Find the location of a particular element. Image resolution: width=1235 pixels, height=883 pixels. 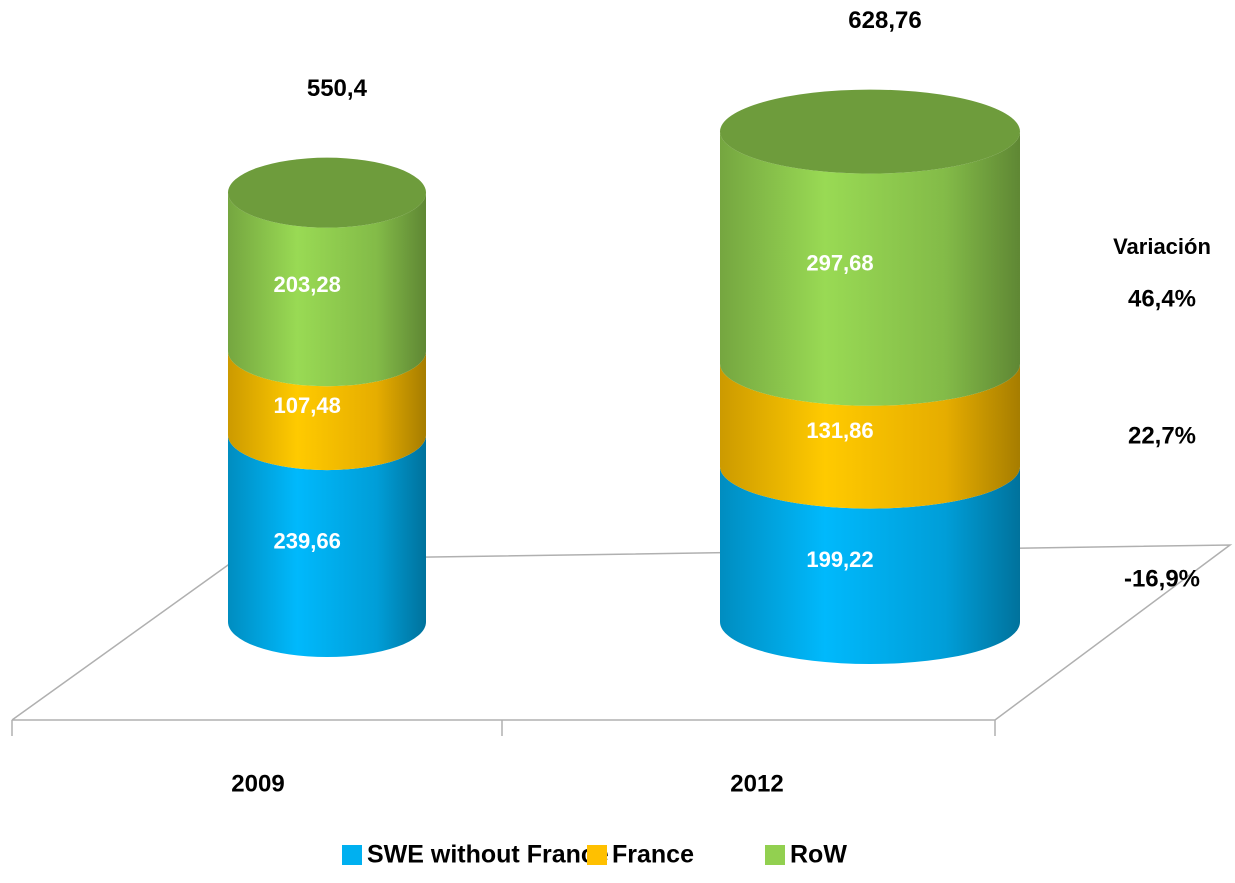

data-label: 107,48 is located at coordinates (307, 405).